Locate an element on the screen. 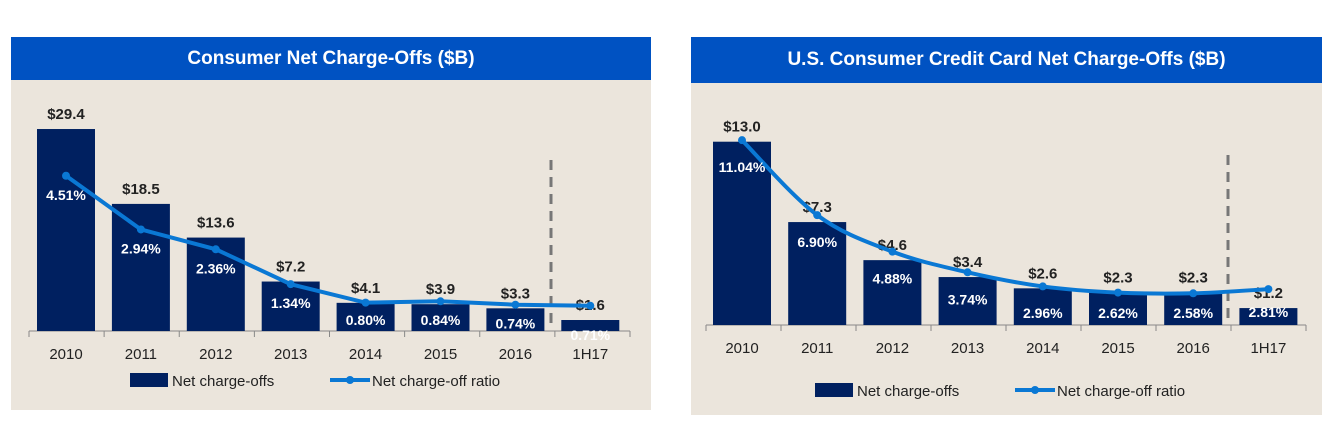  ratio-label: 2.62% is located at coordinates (1118, 313).